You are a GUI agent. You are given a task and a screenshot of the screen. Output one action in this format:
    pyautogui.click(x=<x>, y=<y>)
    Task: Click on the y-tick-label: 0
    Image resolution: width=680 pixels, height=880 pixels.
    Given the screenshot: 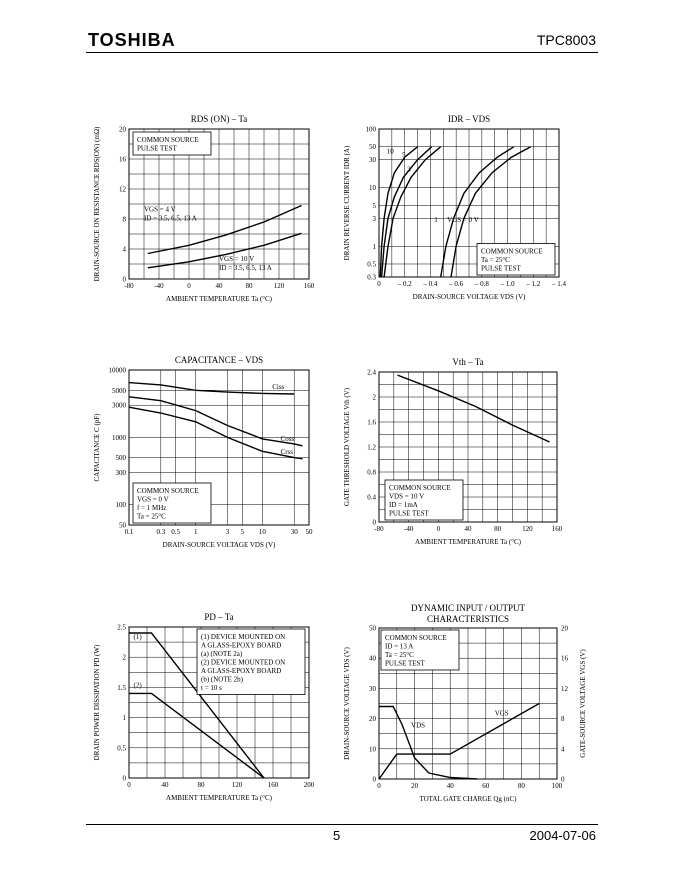 What is the action you would take?
    pyautogui.click(x=125, y=779)
    